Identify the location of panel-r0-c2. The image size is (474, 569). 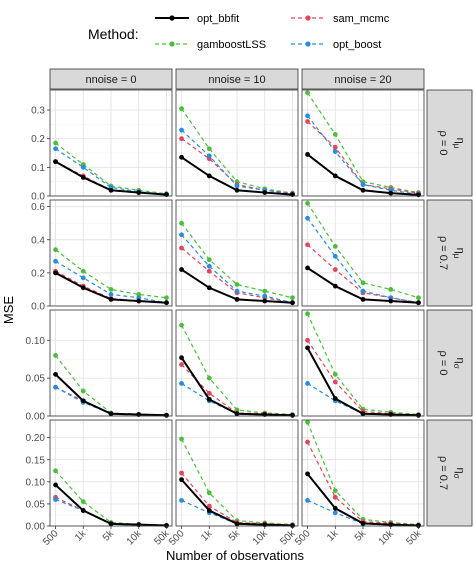
(363, 143).